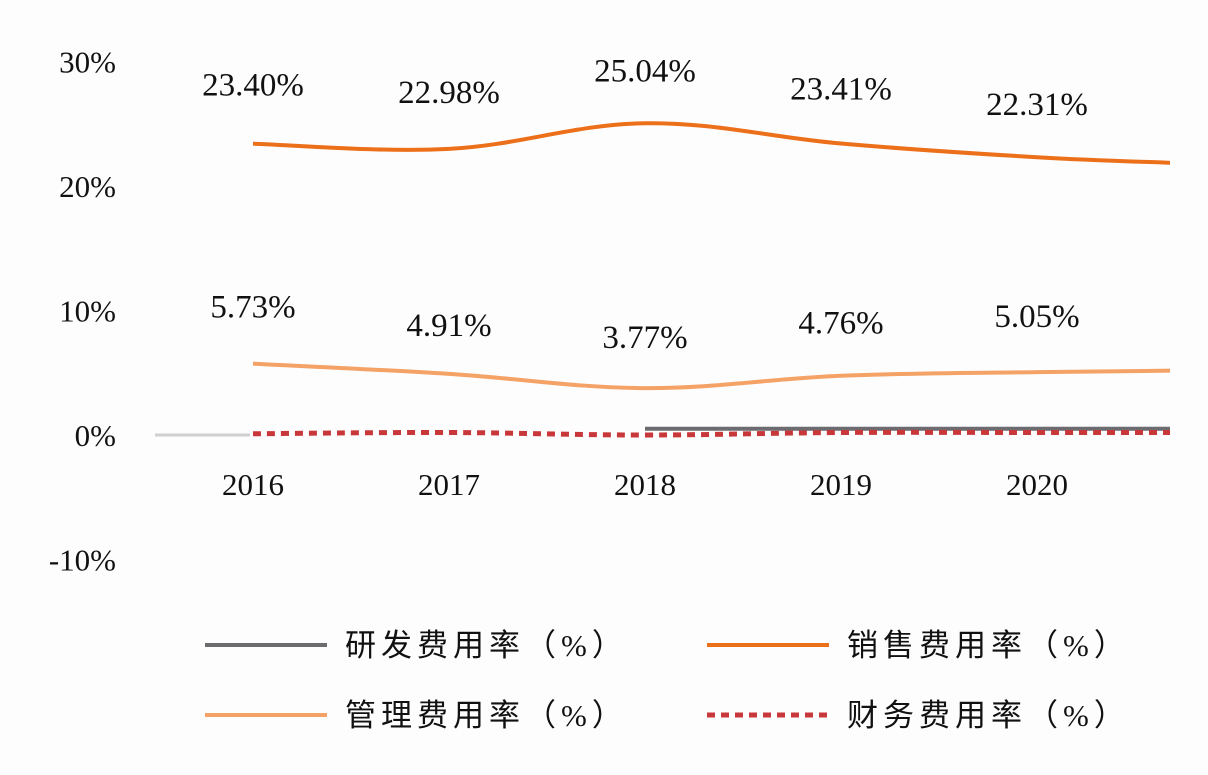 The height and width of the screenshot is (775, 1208). I want to click on y-tick-label: 30%, so click(87, 62).